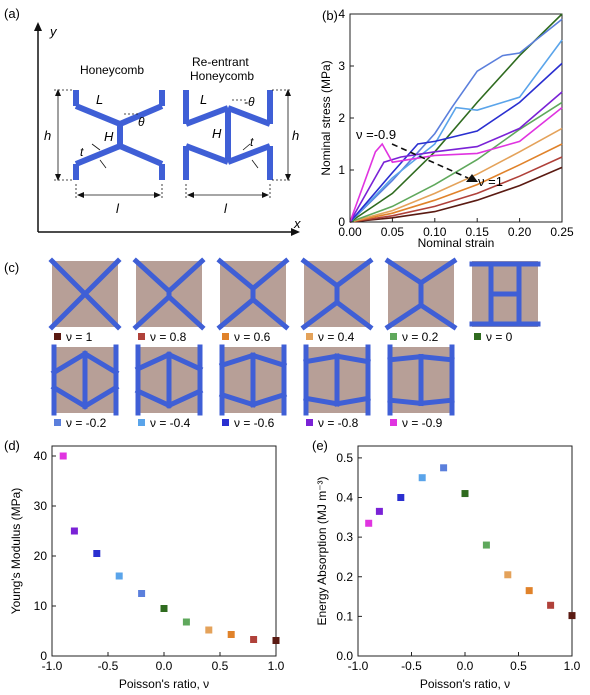  I want to click on cell-tile-nu-0.6: ν = 0.6, so click(253, 300).